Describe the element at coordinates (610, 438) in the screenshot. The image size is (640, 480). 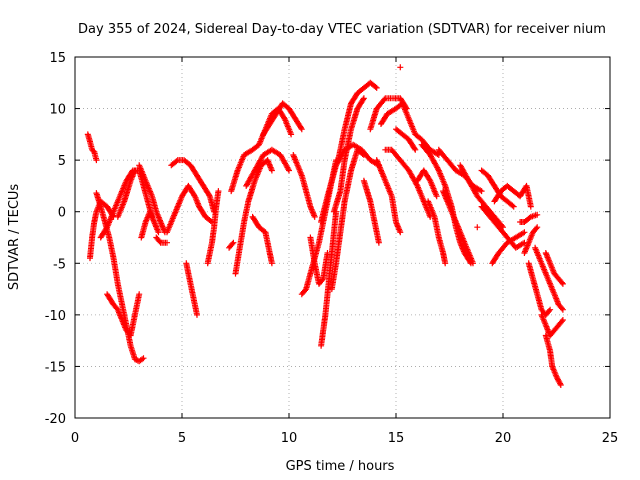
I see `x-tick-label: 25` at that location.